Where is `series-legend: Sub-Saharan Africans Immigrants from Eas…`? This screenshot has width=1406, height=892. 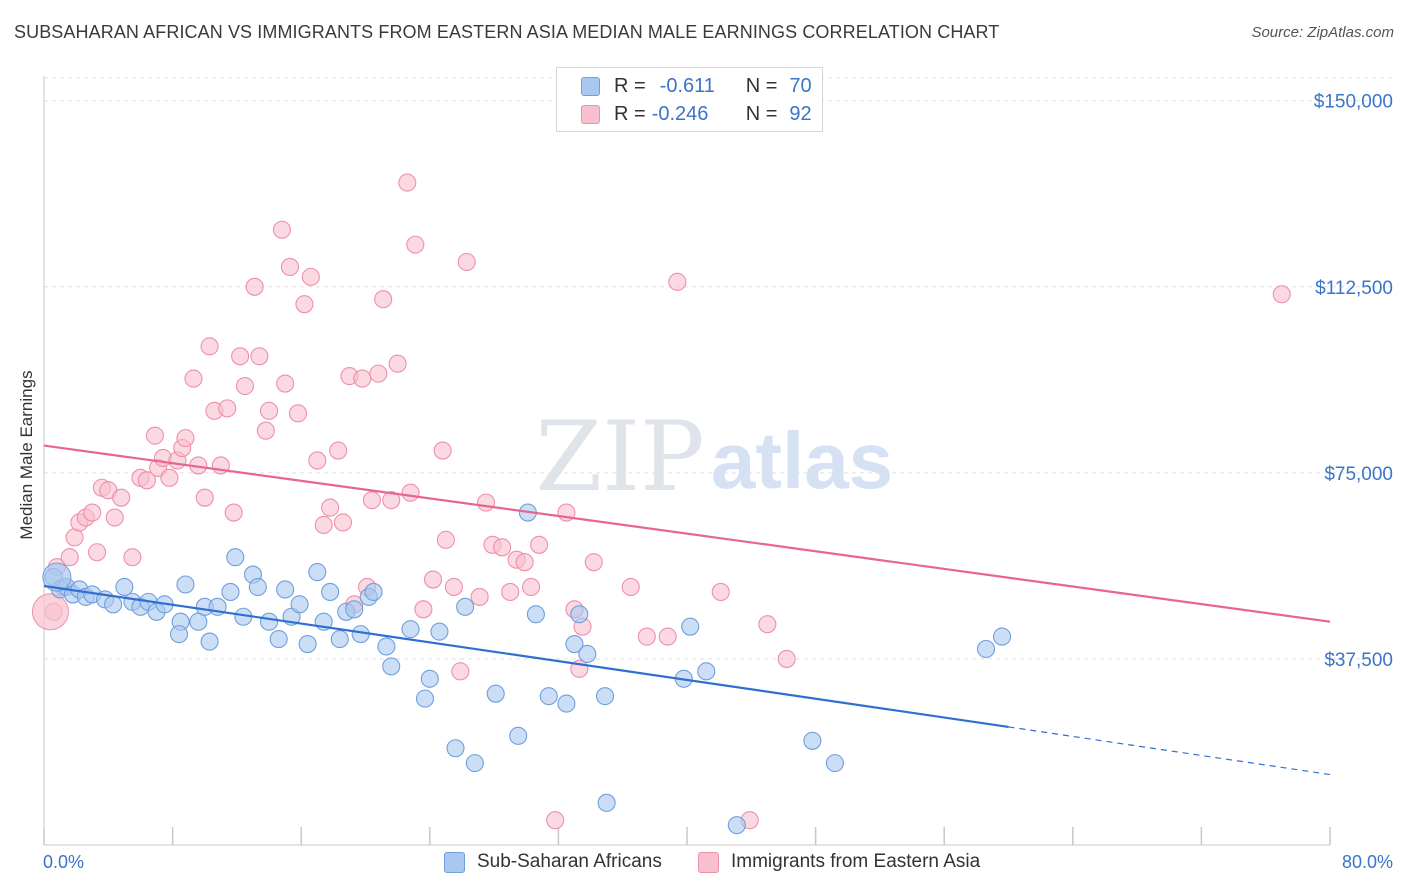
series-legend: Sub-Saharan Africans Immigrants from Eas… is located at coordinates (703, 864).